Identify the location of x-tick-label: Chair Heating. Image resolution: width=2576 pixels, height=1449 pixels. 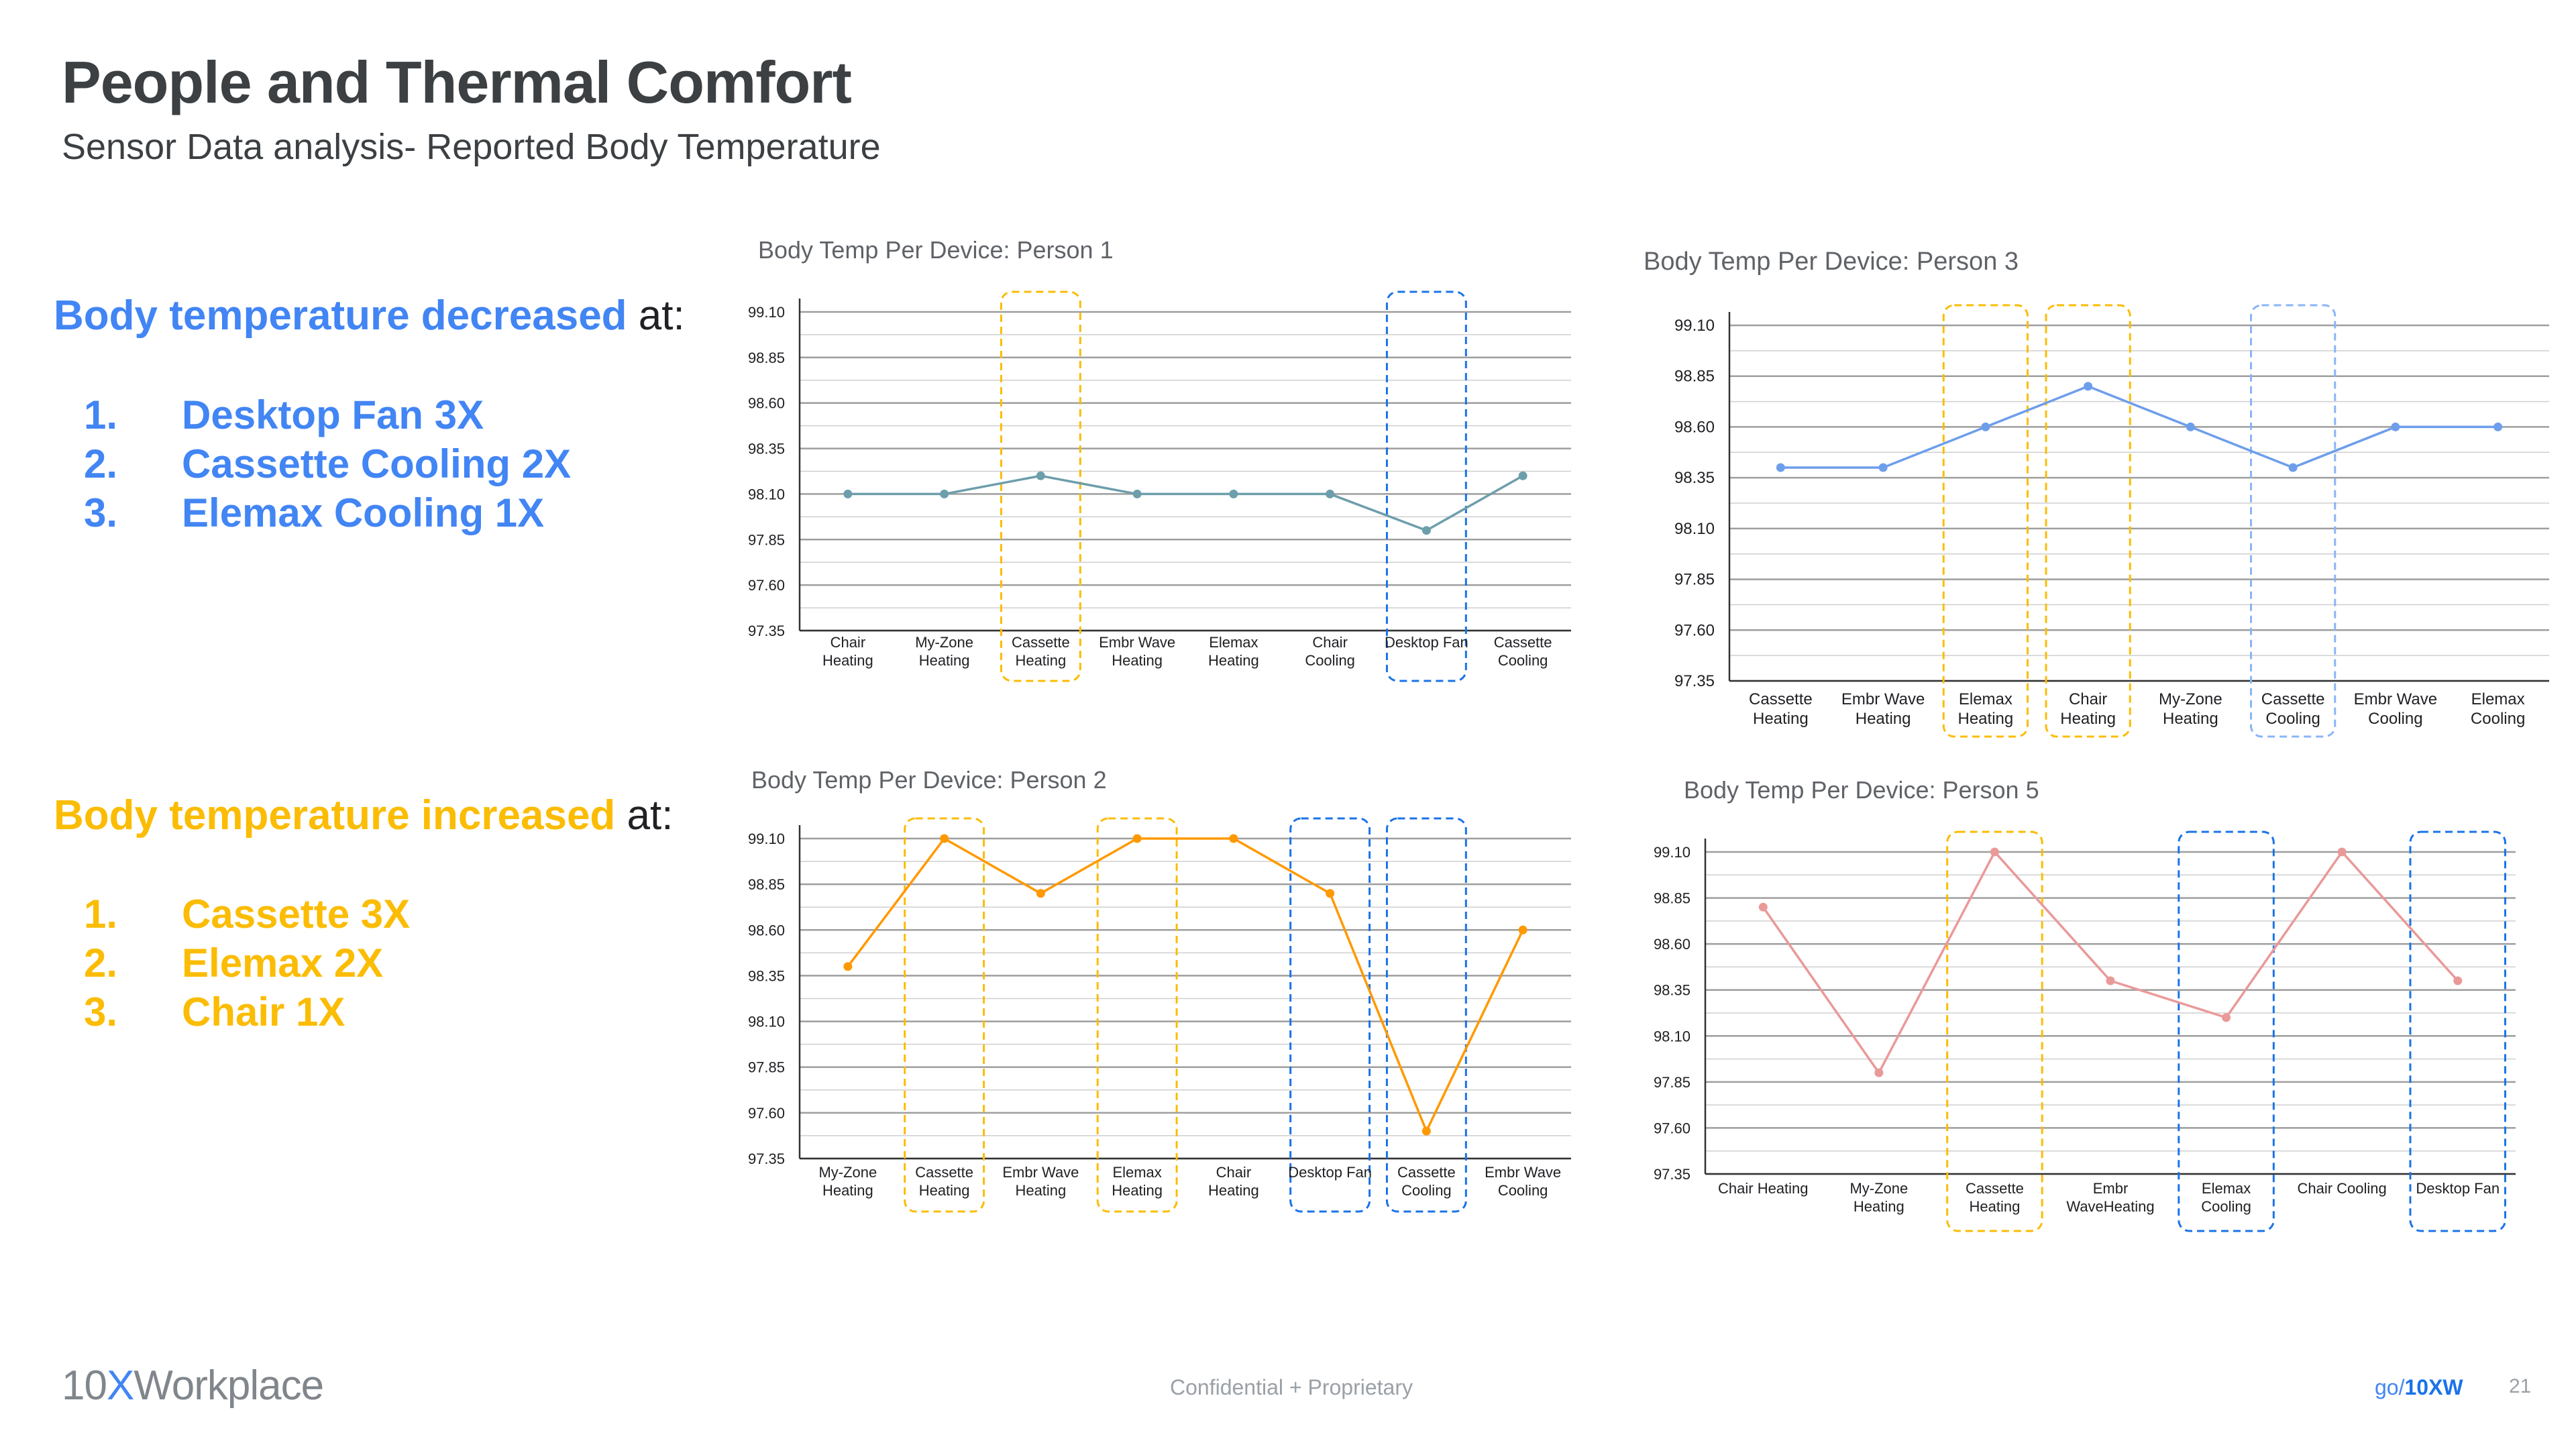
(1763, 1188).